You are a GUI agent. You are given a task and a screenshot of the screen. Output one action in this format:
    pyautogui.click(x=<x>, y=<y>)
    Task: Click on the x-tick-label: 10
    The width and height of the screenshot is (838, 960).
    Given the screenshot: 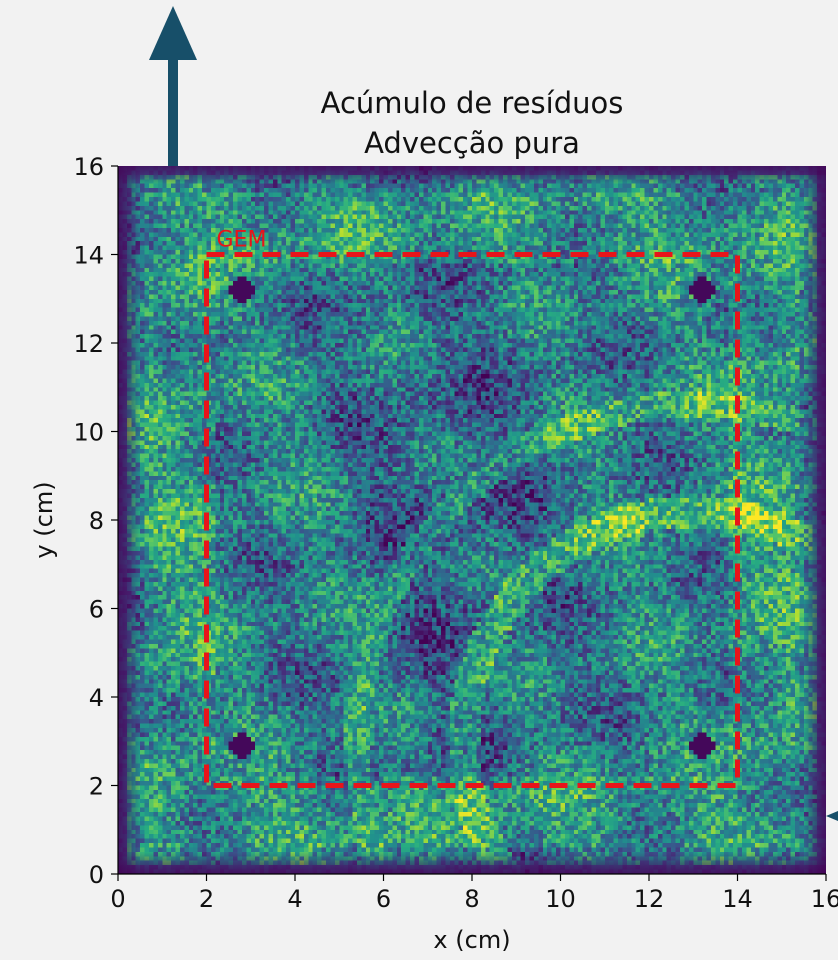 What is the action you would take?
    pyautogui.click(x=560, y=899)
    